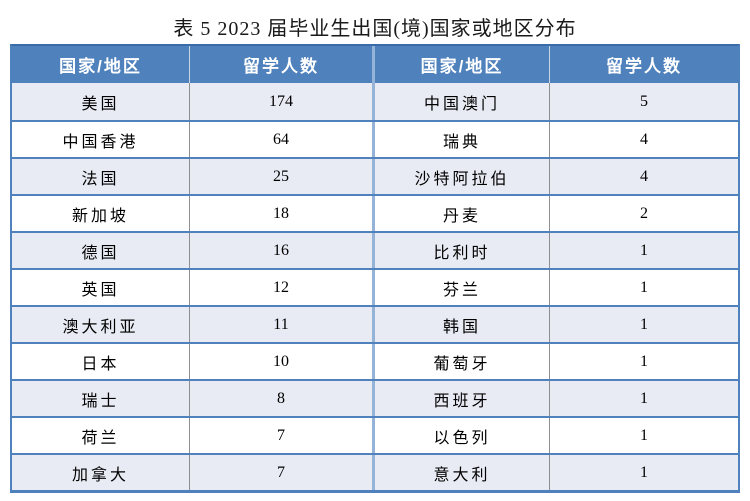  I want to click on count-cell: 64, so click(282, 139).